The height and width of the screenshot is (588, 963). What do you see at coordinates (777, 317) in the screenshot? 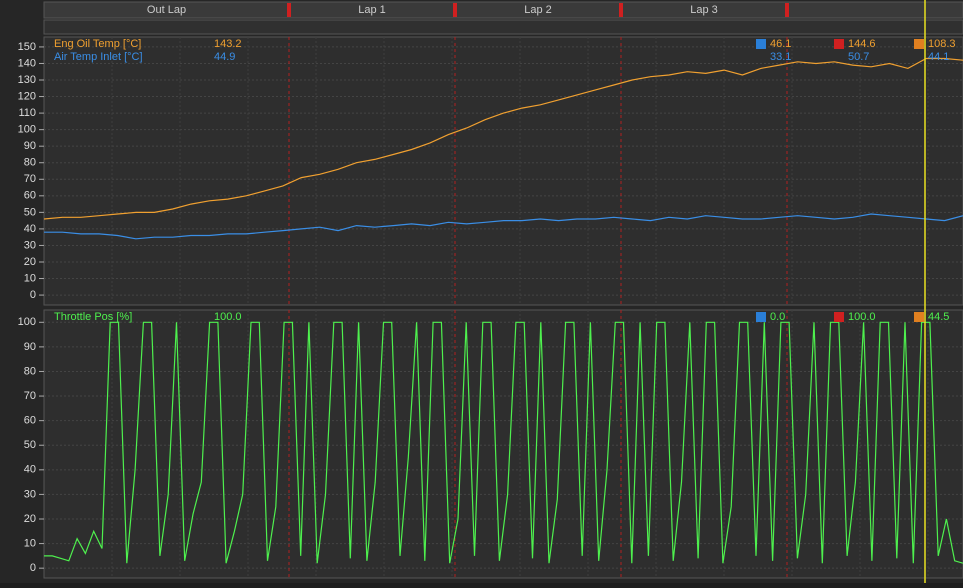
I see `stat-min: 0.0` at bounding box center [777, 317].